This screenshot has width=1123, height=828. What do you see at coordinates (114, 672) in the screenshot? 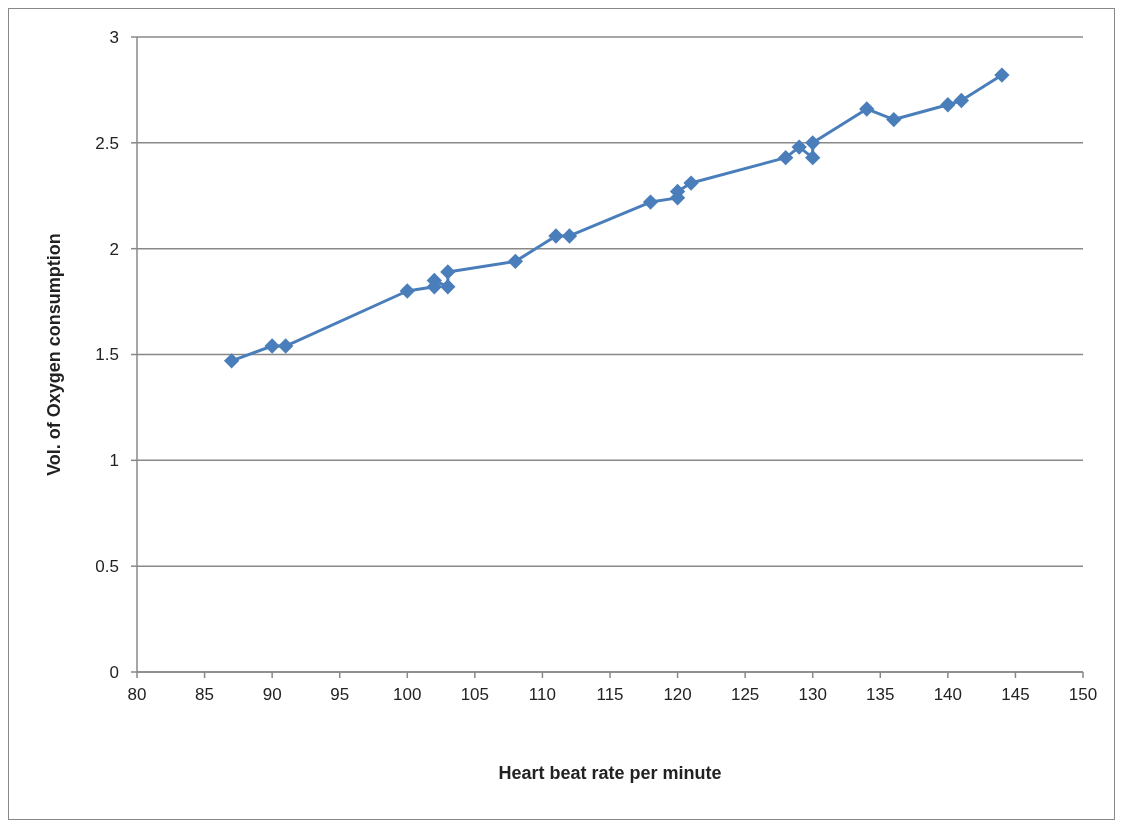
I see `y-tick-label: 0` at bounding box center [114, 672].